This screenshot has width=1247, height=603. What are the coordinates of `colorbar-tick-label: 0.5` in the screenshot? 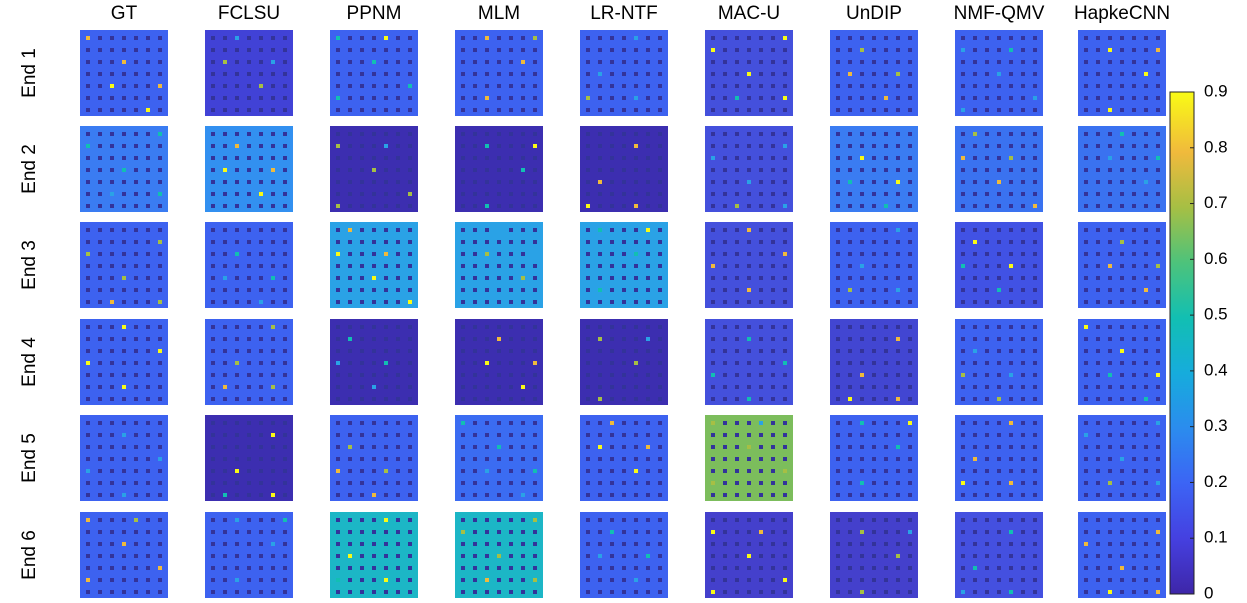 It's located at (1216, 314).